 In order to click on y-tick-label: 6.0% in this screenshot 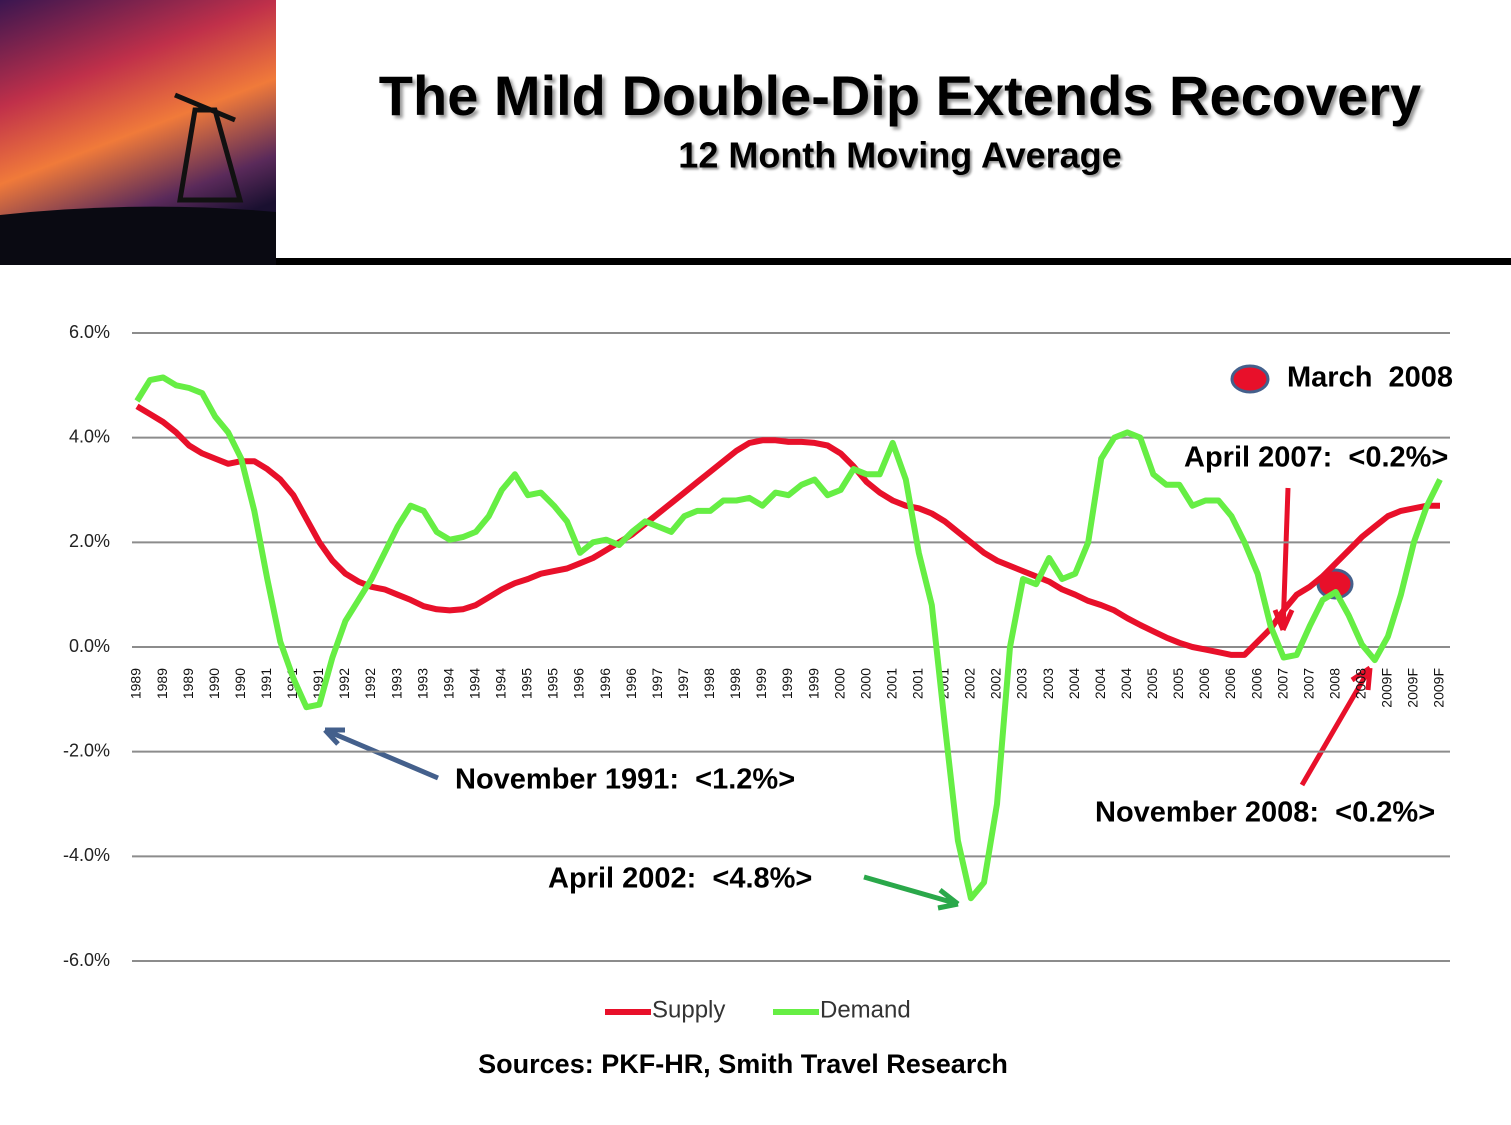, I will do `click(89, 332)`.